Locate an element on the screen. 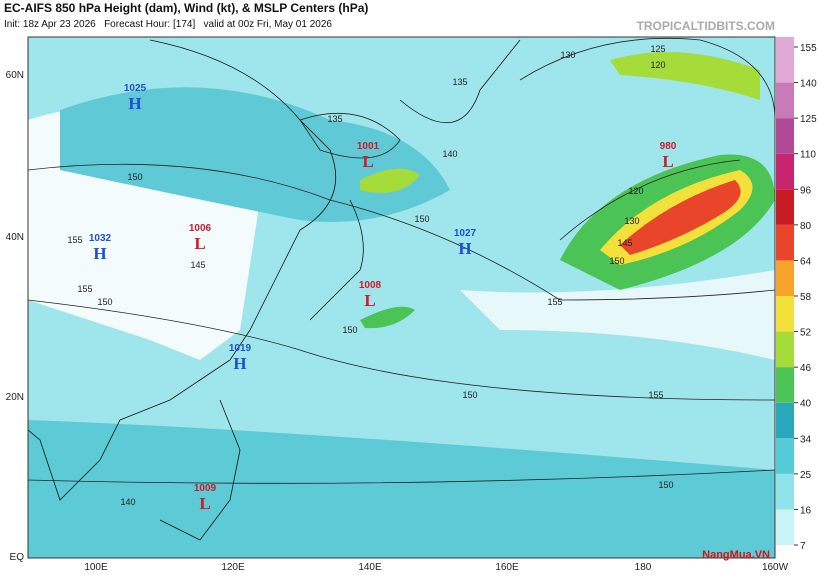 The width and height of the screenshot is (819, 578). colorbar-tick-label: 34 is located at coordinates (806, 439).